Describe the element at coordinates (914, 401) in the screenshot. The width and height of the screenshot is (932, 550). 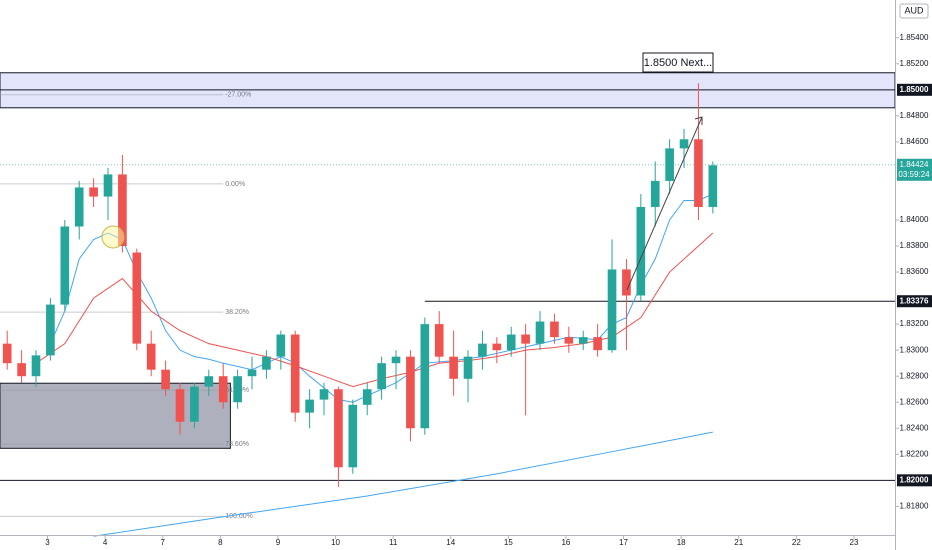
I see `y-tick-label: 1.82600` at that location.